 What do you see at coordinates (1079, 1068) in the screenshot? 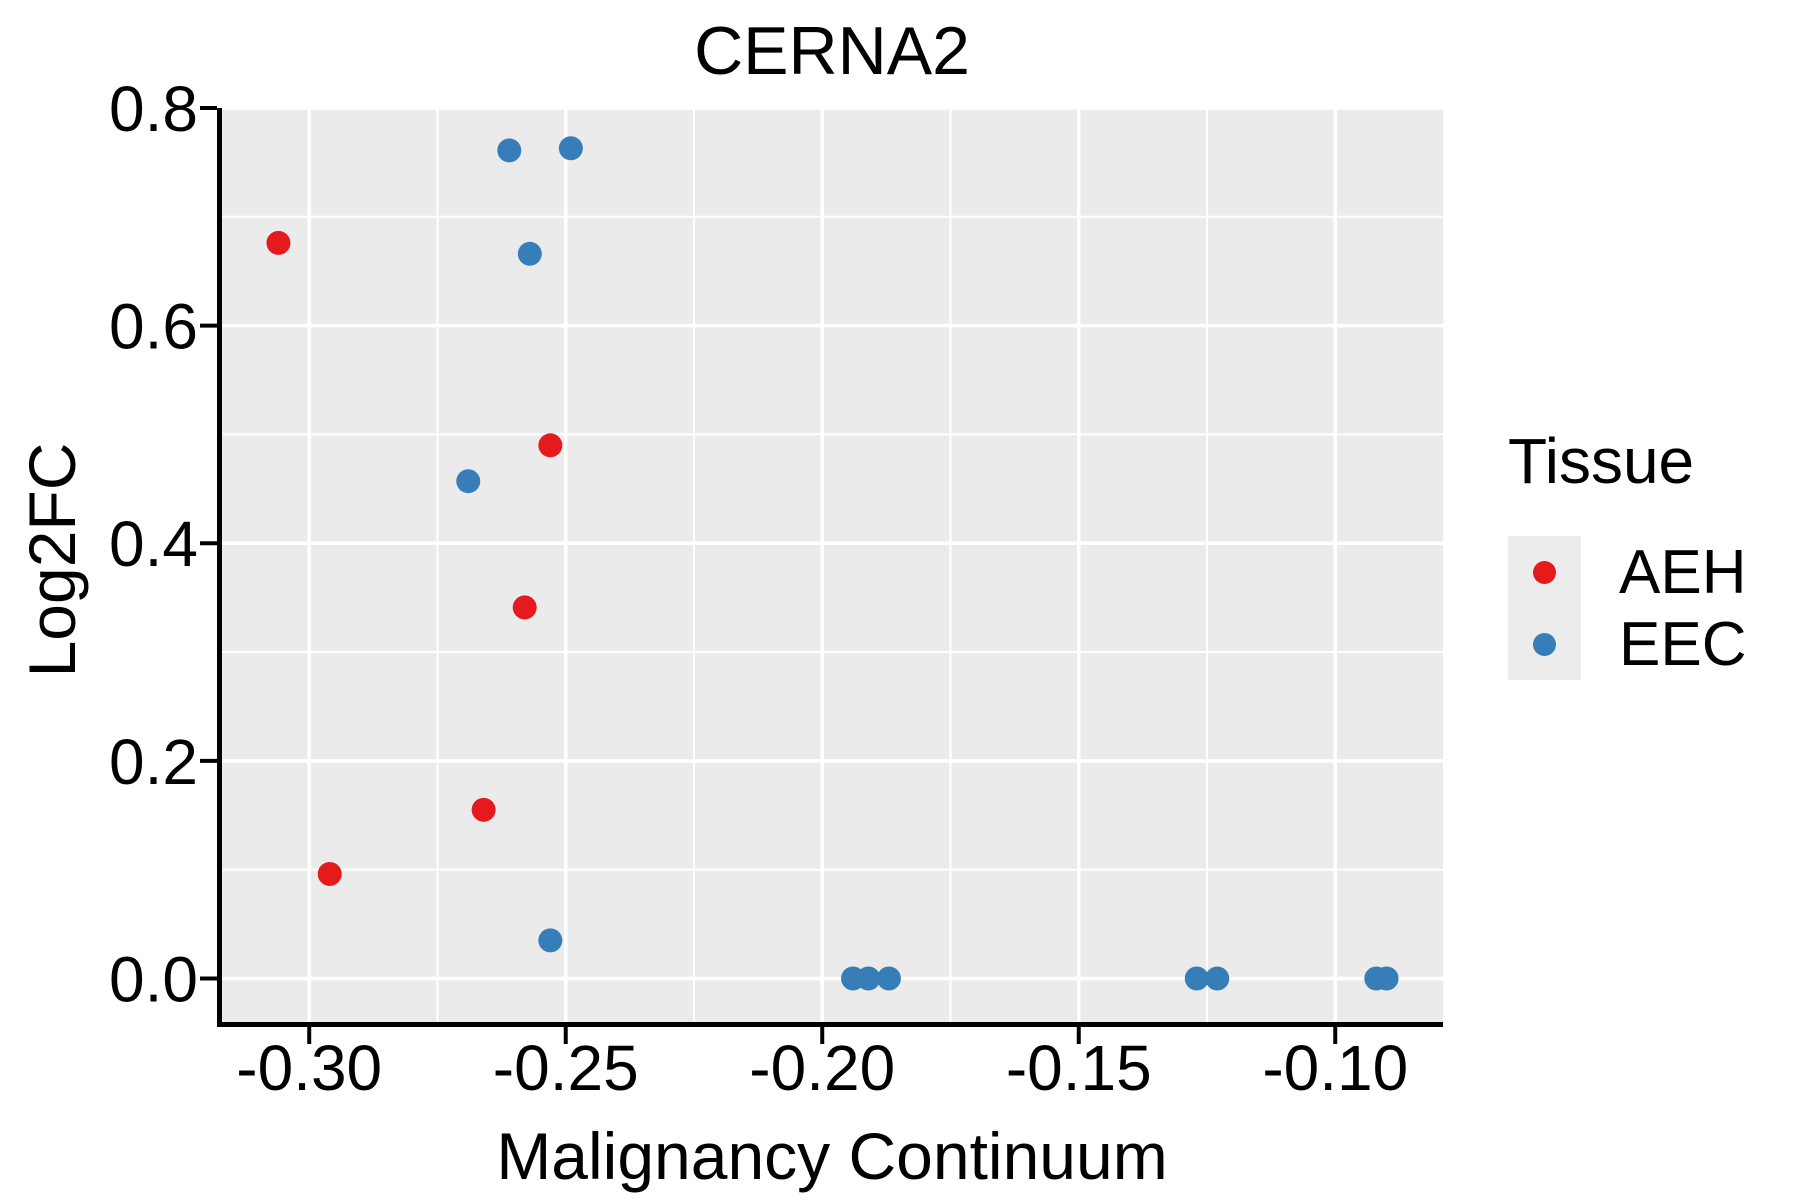
I see `x-tick-label: -0.15` at bounding box center [1079, 1068].